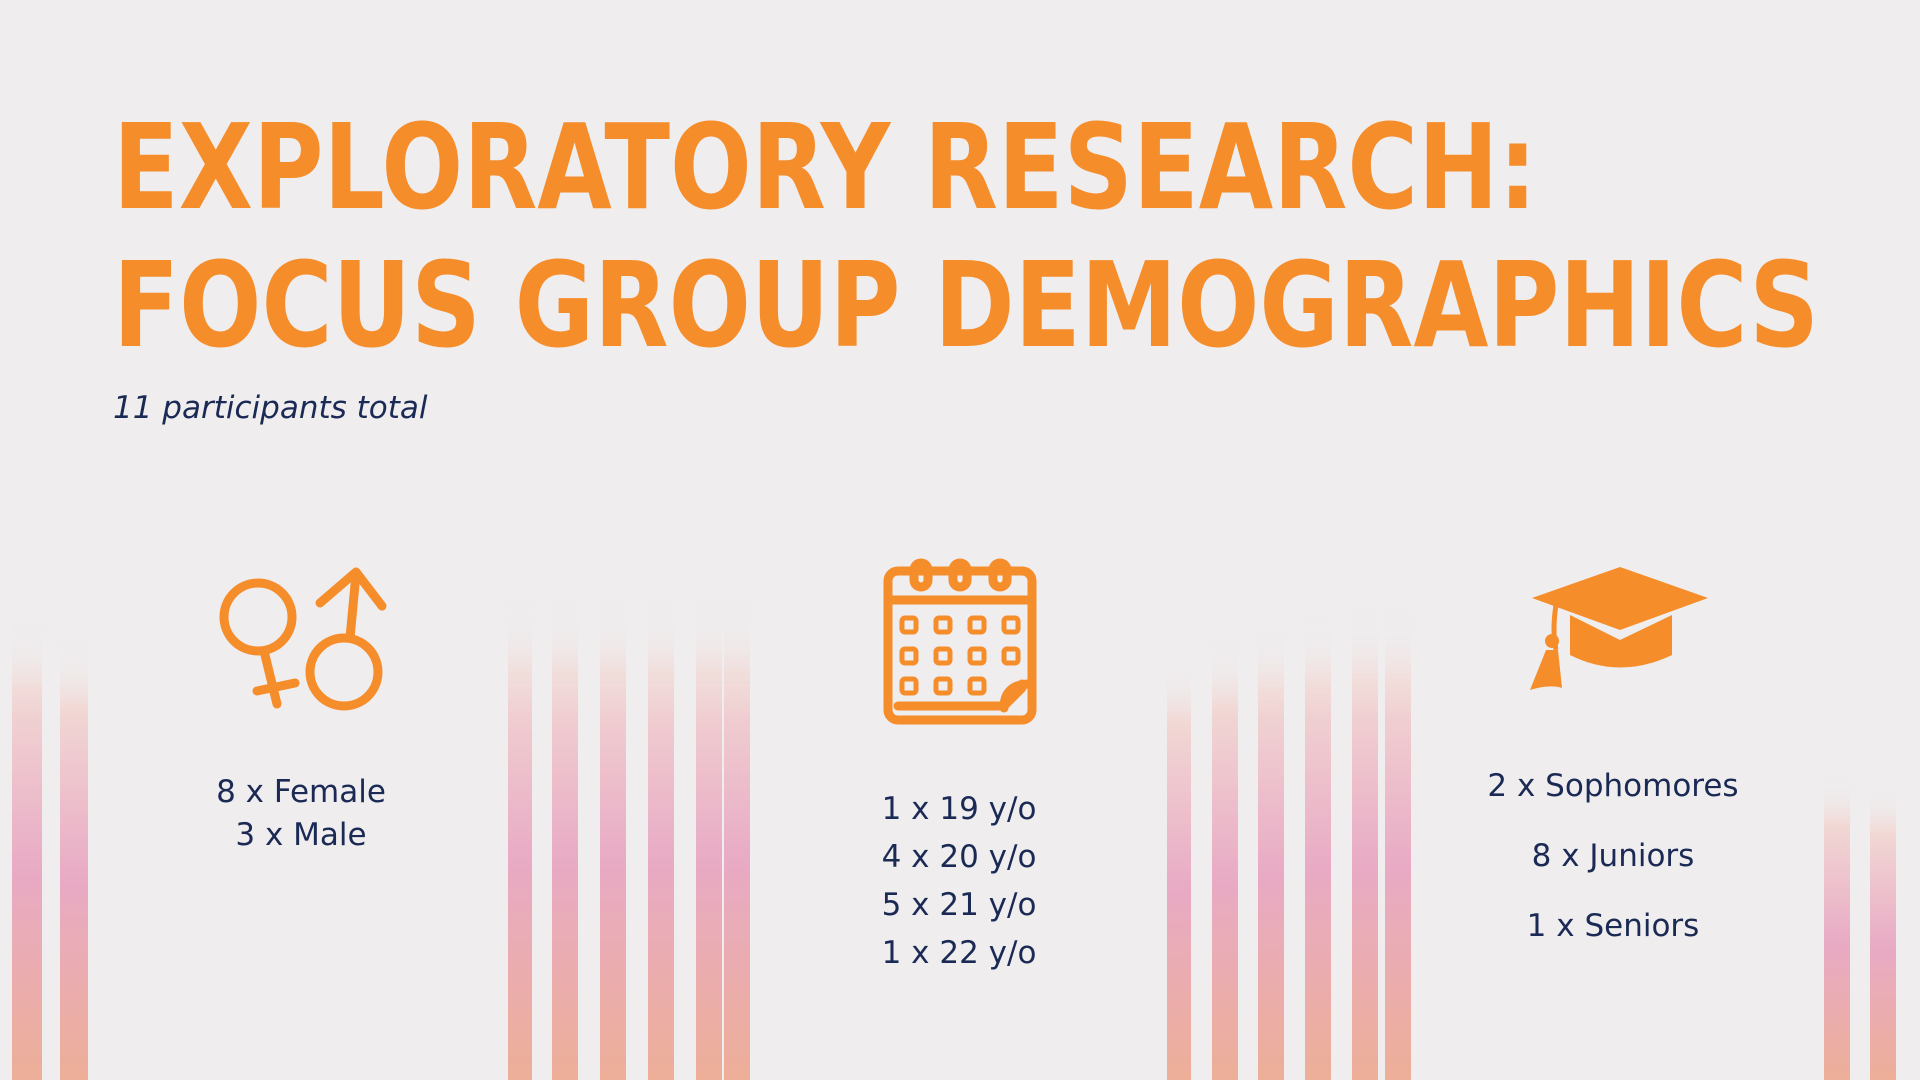  I want to click on stat-line: 1 x Seniors, so click(1613, 926).